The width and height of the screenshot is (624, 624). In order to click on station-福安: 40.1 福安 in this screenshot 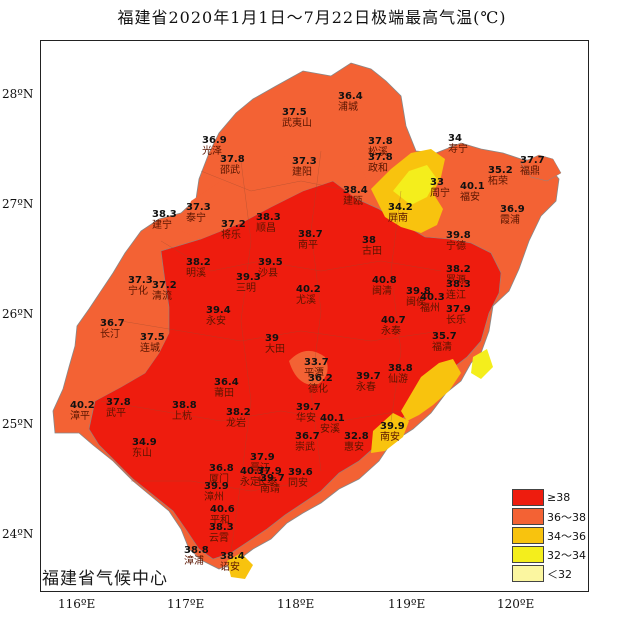, I will do `click(472, 192)`.